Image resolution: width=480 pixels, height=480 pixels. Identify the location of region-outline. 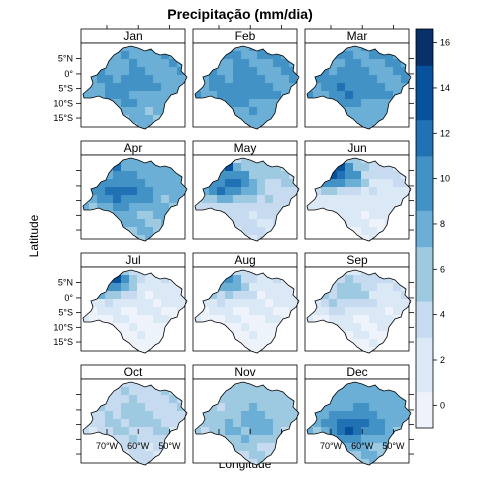
(247, 199).